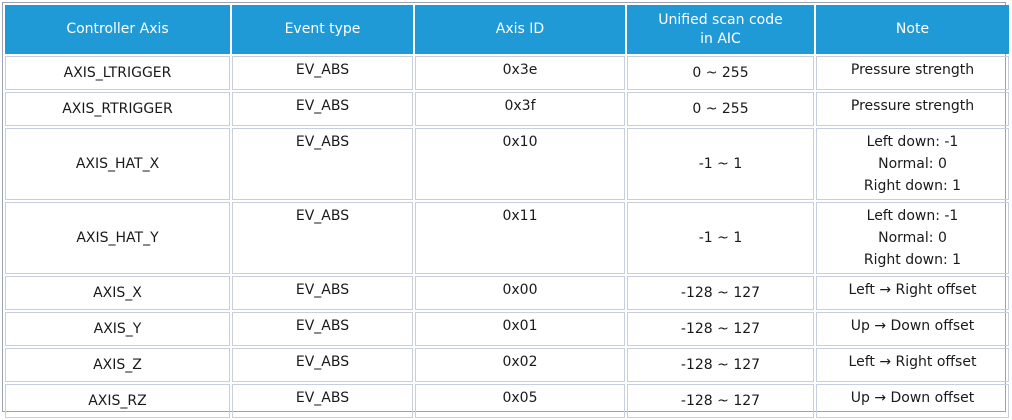  Describe the element at coordinates (520, 329) in the screenshot. I see `cell-axis-id: 0x01` at that location.